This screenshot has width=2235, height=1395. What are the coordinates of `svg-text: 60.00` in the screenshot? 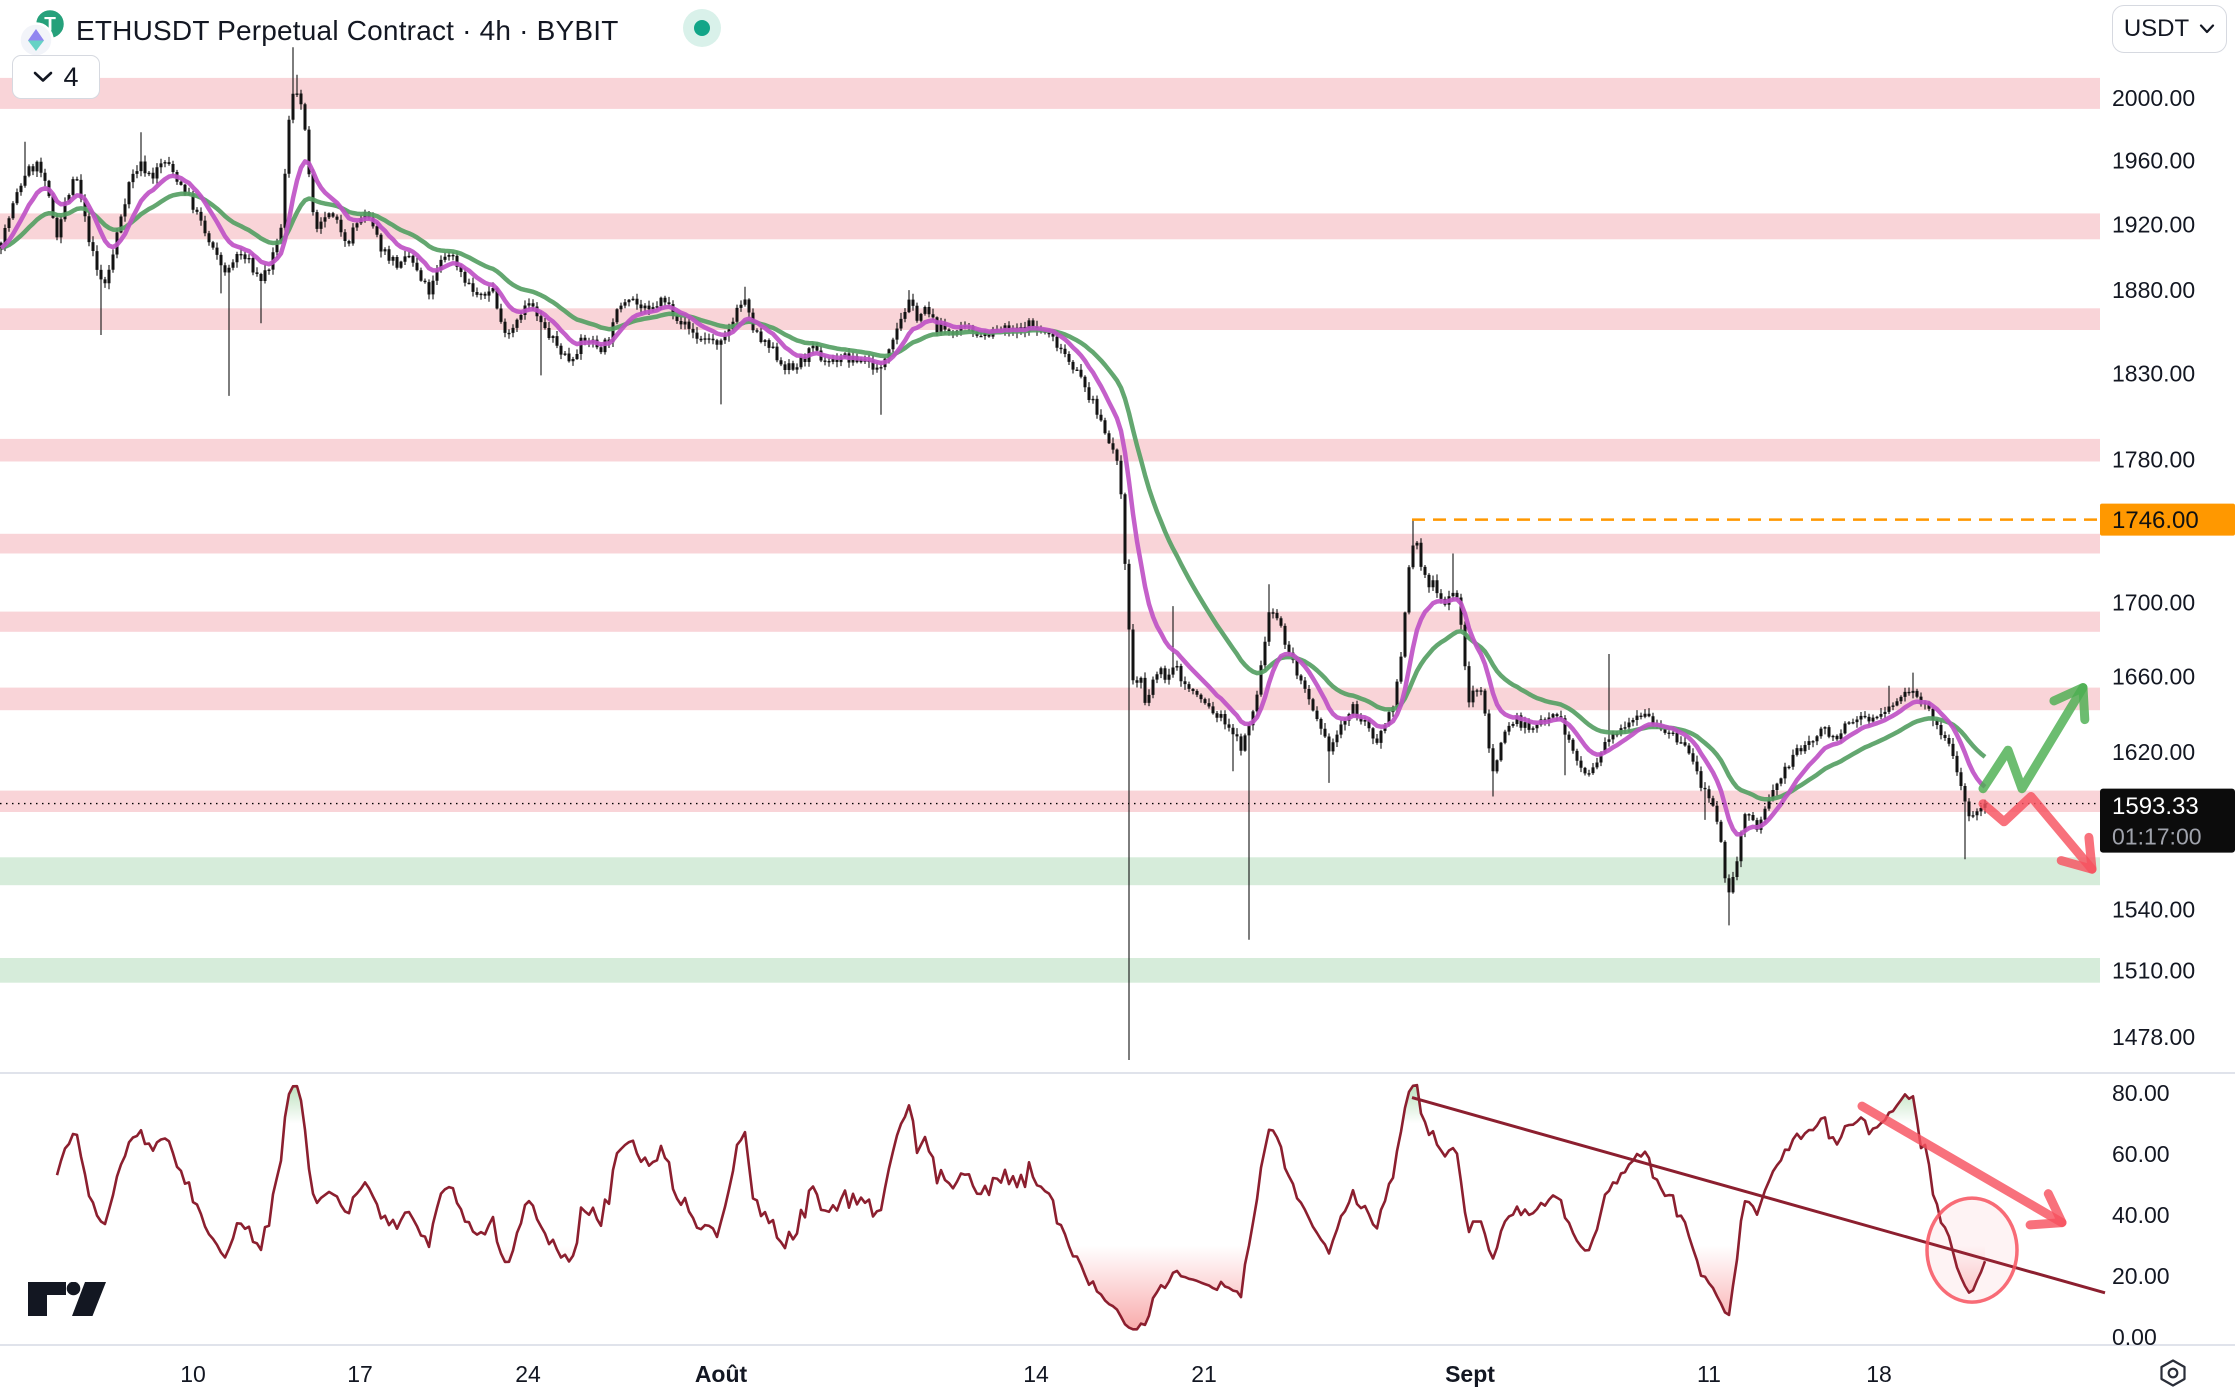 It's located at (2141, 1154).